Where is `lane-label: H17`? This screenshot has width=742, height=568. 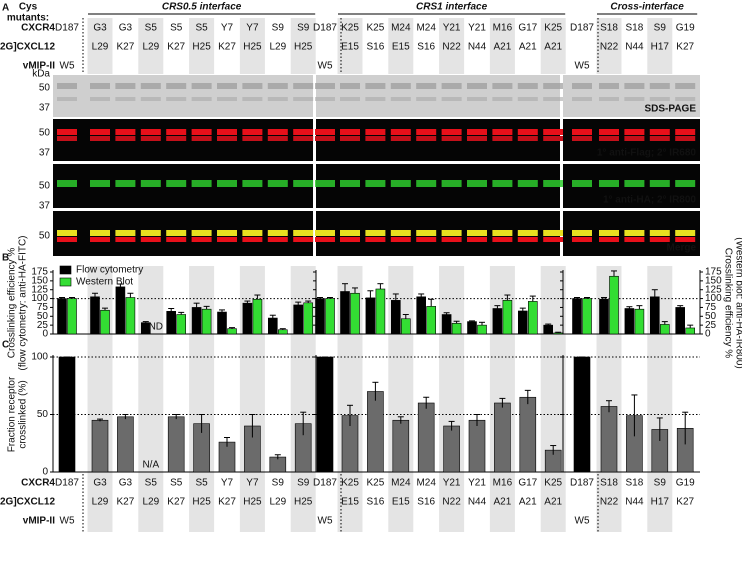 lane-label: H17 is located at coordinates (660, 502).